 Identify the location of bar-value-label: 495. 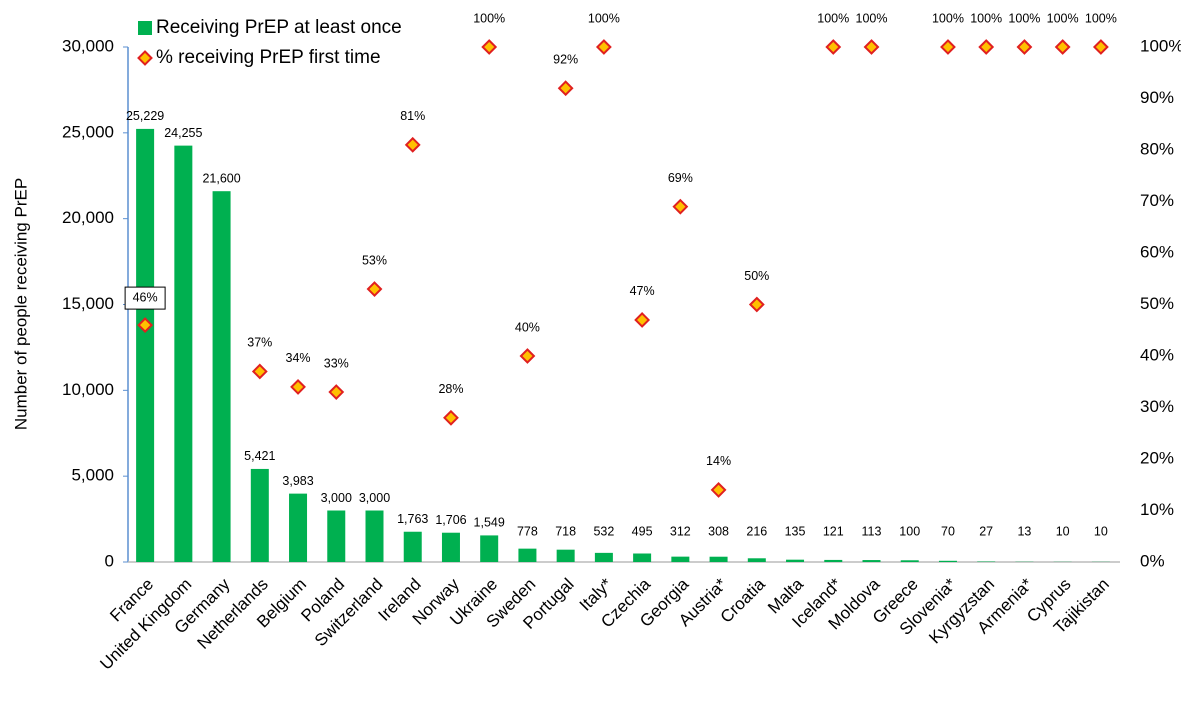
(642, 531).